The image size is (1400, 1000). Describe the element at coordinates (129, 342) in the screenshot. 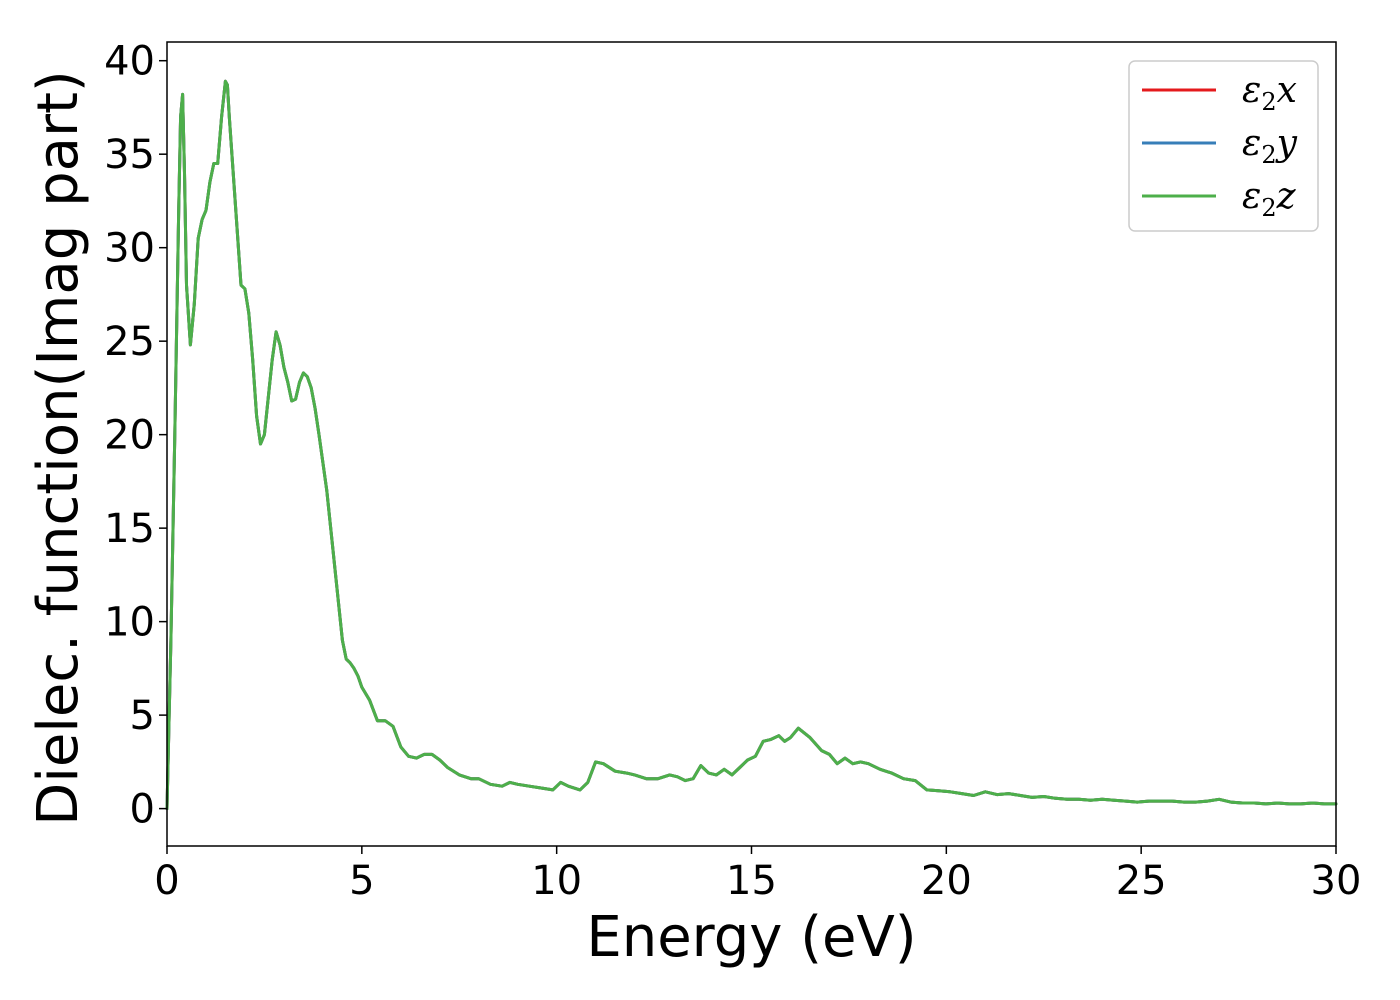

I see `y-tick-label: 25` at that location.